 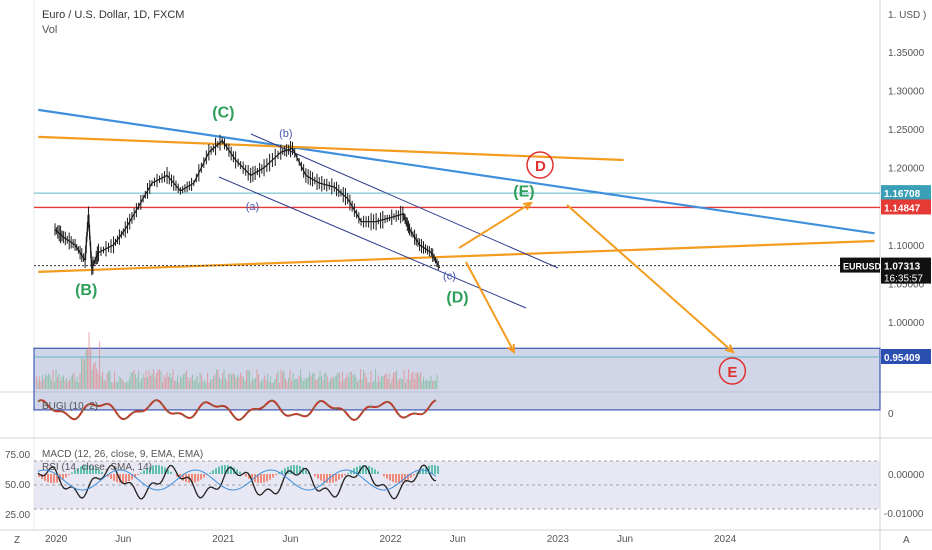 I want to click on macd-rsi-pane, so click(x=457, y=485).